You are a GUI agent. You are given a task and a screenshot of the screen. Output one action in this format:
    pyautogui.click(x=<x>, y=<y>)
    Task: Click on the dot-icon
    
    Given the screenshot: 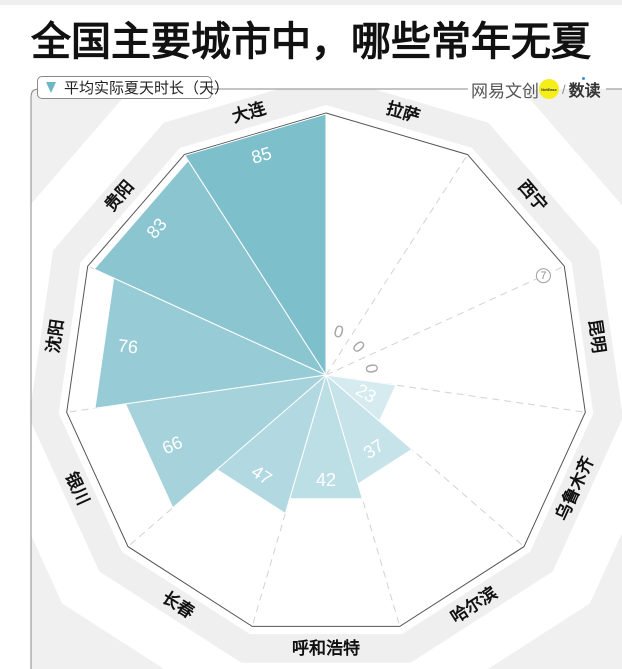 What is the action you would take?
    pyautogui.click(x=583, y=78)
    